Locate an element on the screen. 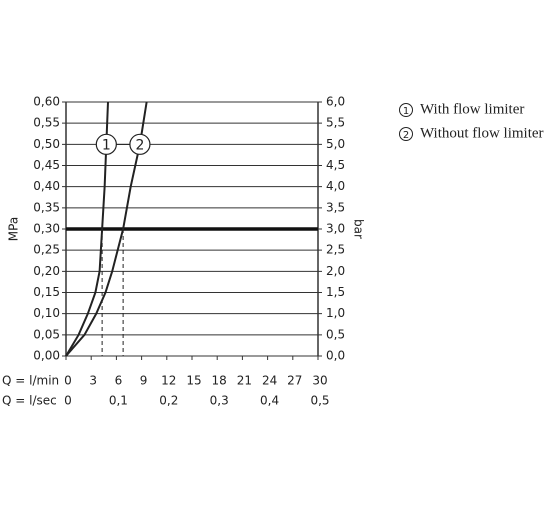 This screenshot has height=508, width=560. series-marker-label: 2 is located at coordinates (139, 145).